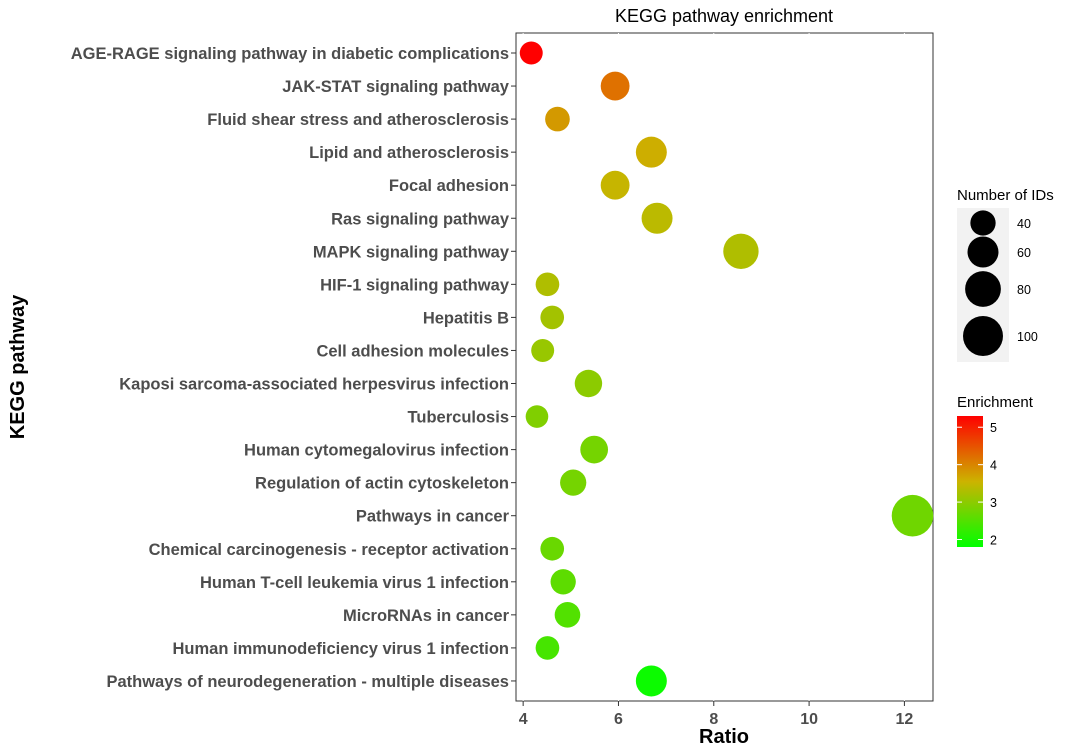 This screenshot has height=756, width=1080. What do you see at coordinates (618, 719) in the screenshot?
I see `x-tick-label: 6` at bounding box center [618, 719].